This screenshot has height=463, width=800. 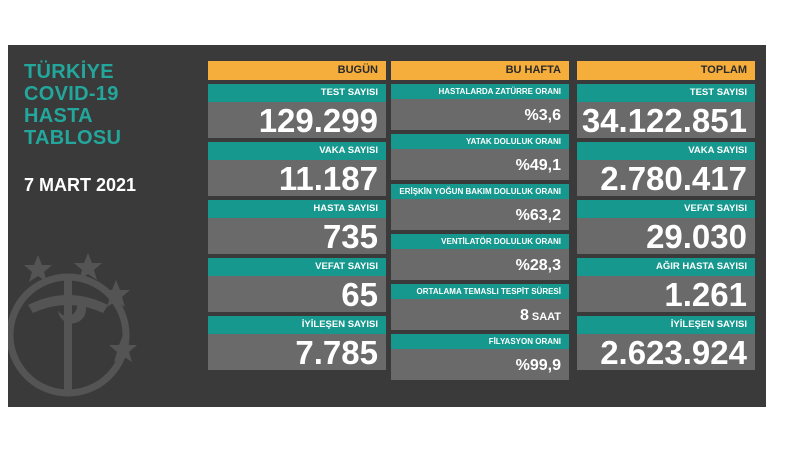 What do you see at coordinates (480, 364) in the screenshot?
I see `stat-value: %99,9` at bounding box center [480, 364].